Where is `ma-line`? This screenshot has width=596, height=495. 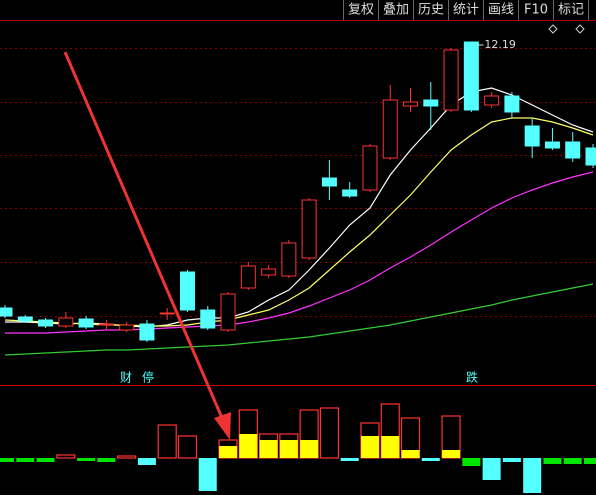
ma-line is located at coordinates (299, 319).